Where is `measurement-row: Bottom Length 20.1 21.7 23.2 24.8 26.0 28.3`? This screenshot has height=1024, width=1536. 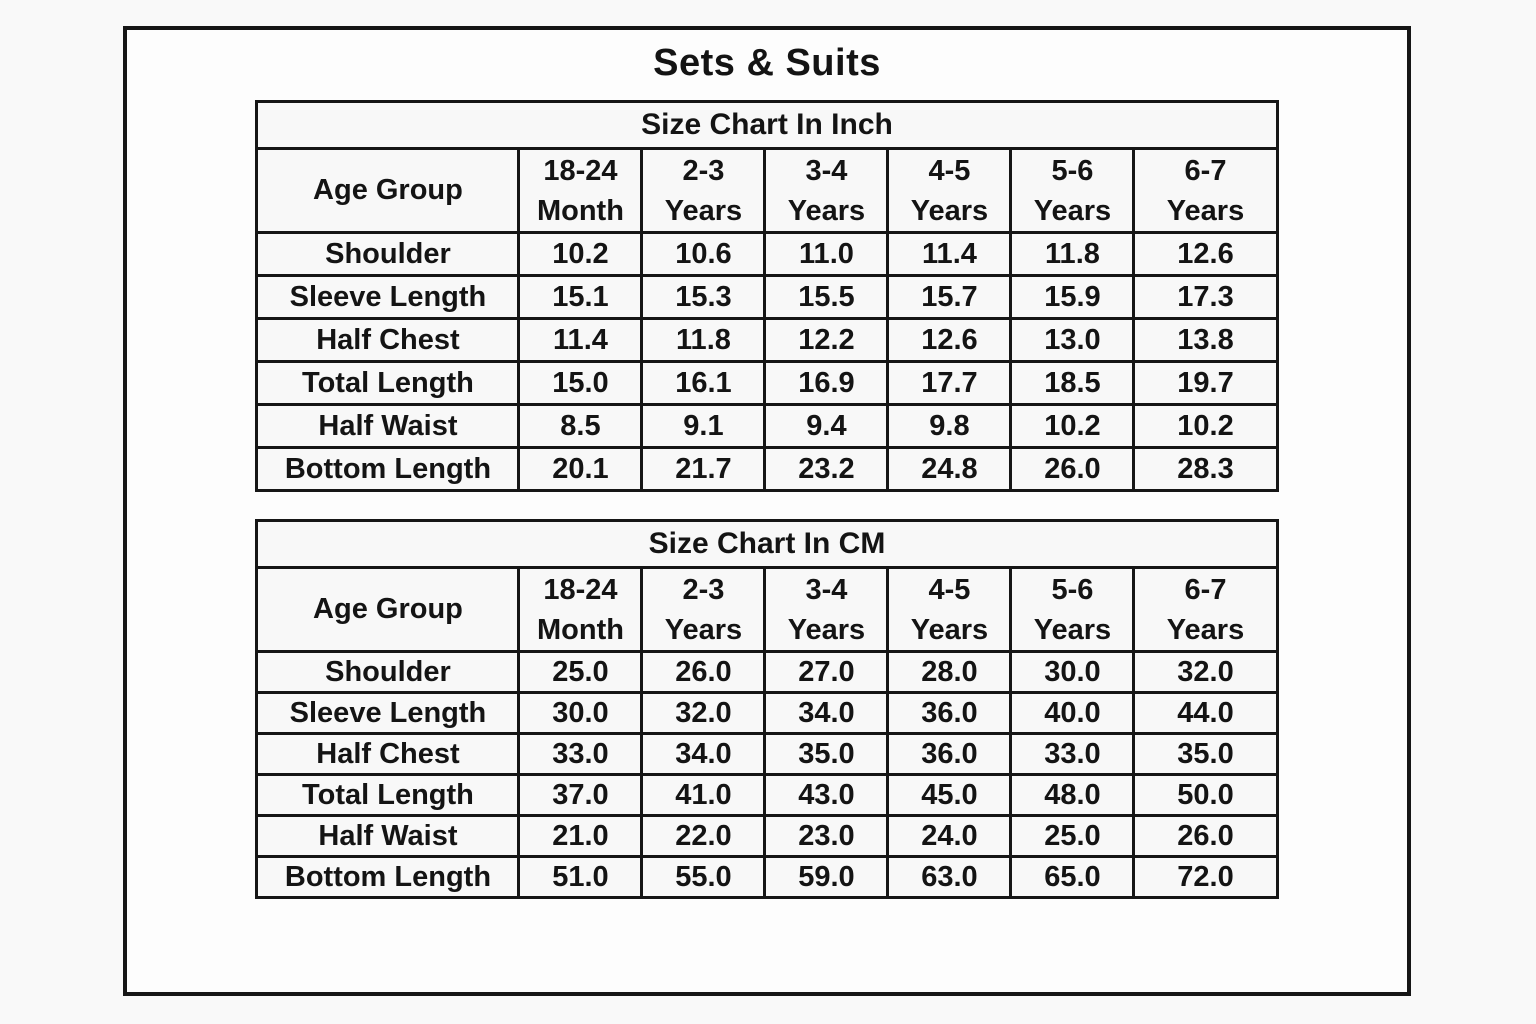
measurement-row: Bottom Length 20.1 21.7 23.2 24.8 26.0 28.3 is located at coordinates (767, 469).